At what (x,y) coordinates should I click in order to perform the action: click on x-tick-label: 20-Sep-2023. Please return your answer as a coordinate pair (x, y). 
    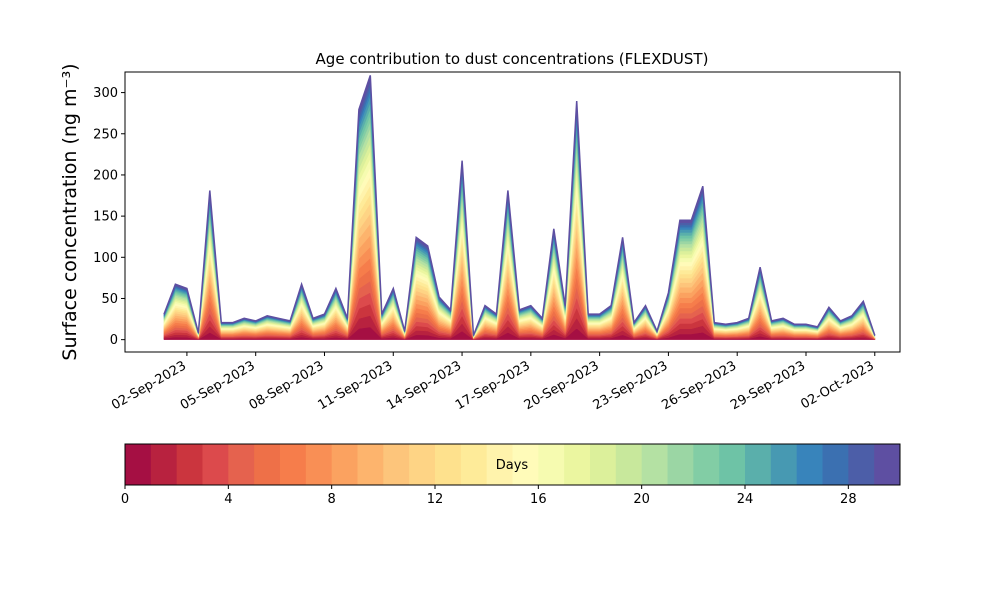
    Looking at the image, I should click on (562, 385).